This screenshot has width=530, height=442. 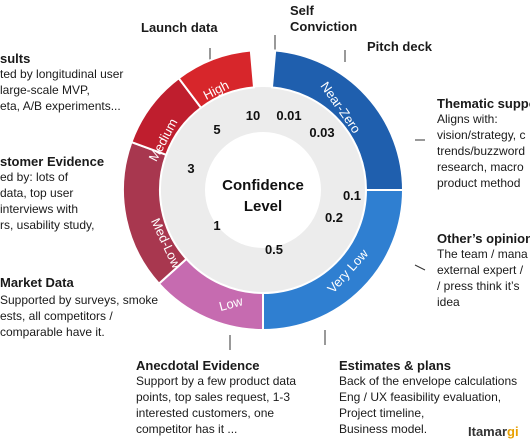 What do you see at coordinates (428, 381) in the screenshot?
I see `estimates-plans-line: Back of the envelope calculations` at bounding box center [428, 381].